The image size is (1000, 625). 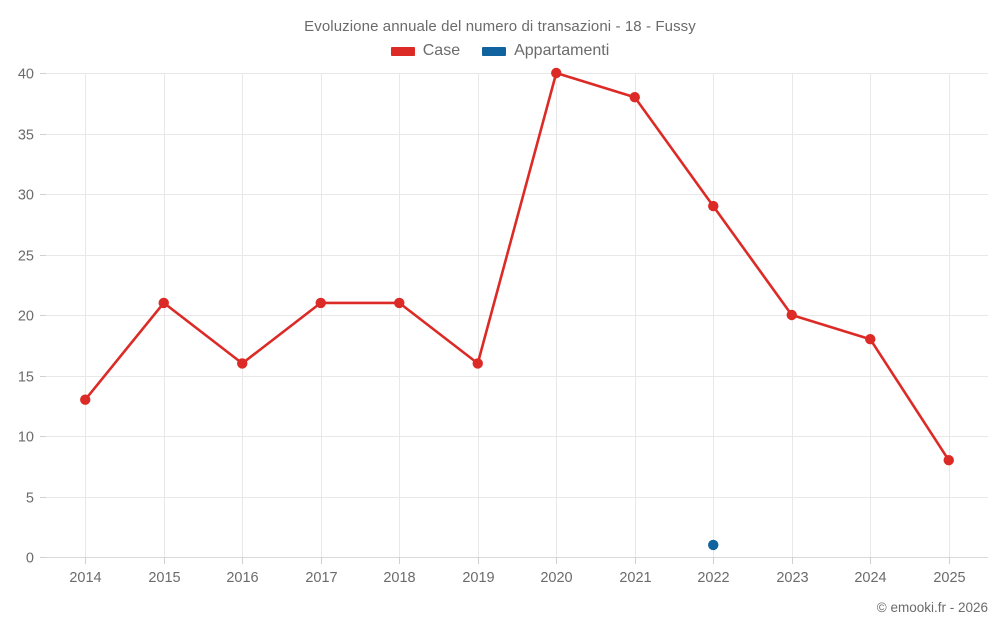 What do you see at coordinates (85, 399) in the screenshot?
I see `data-point-case-2014` at bounding box center [85, 399].